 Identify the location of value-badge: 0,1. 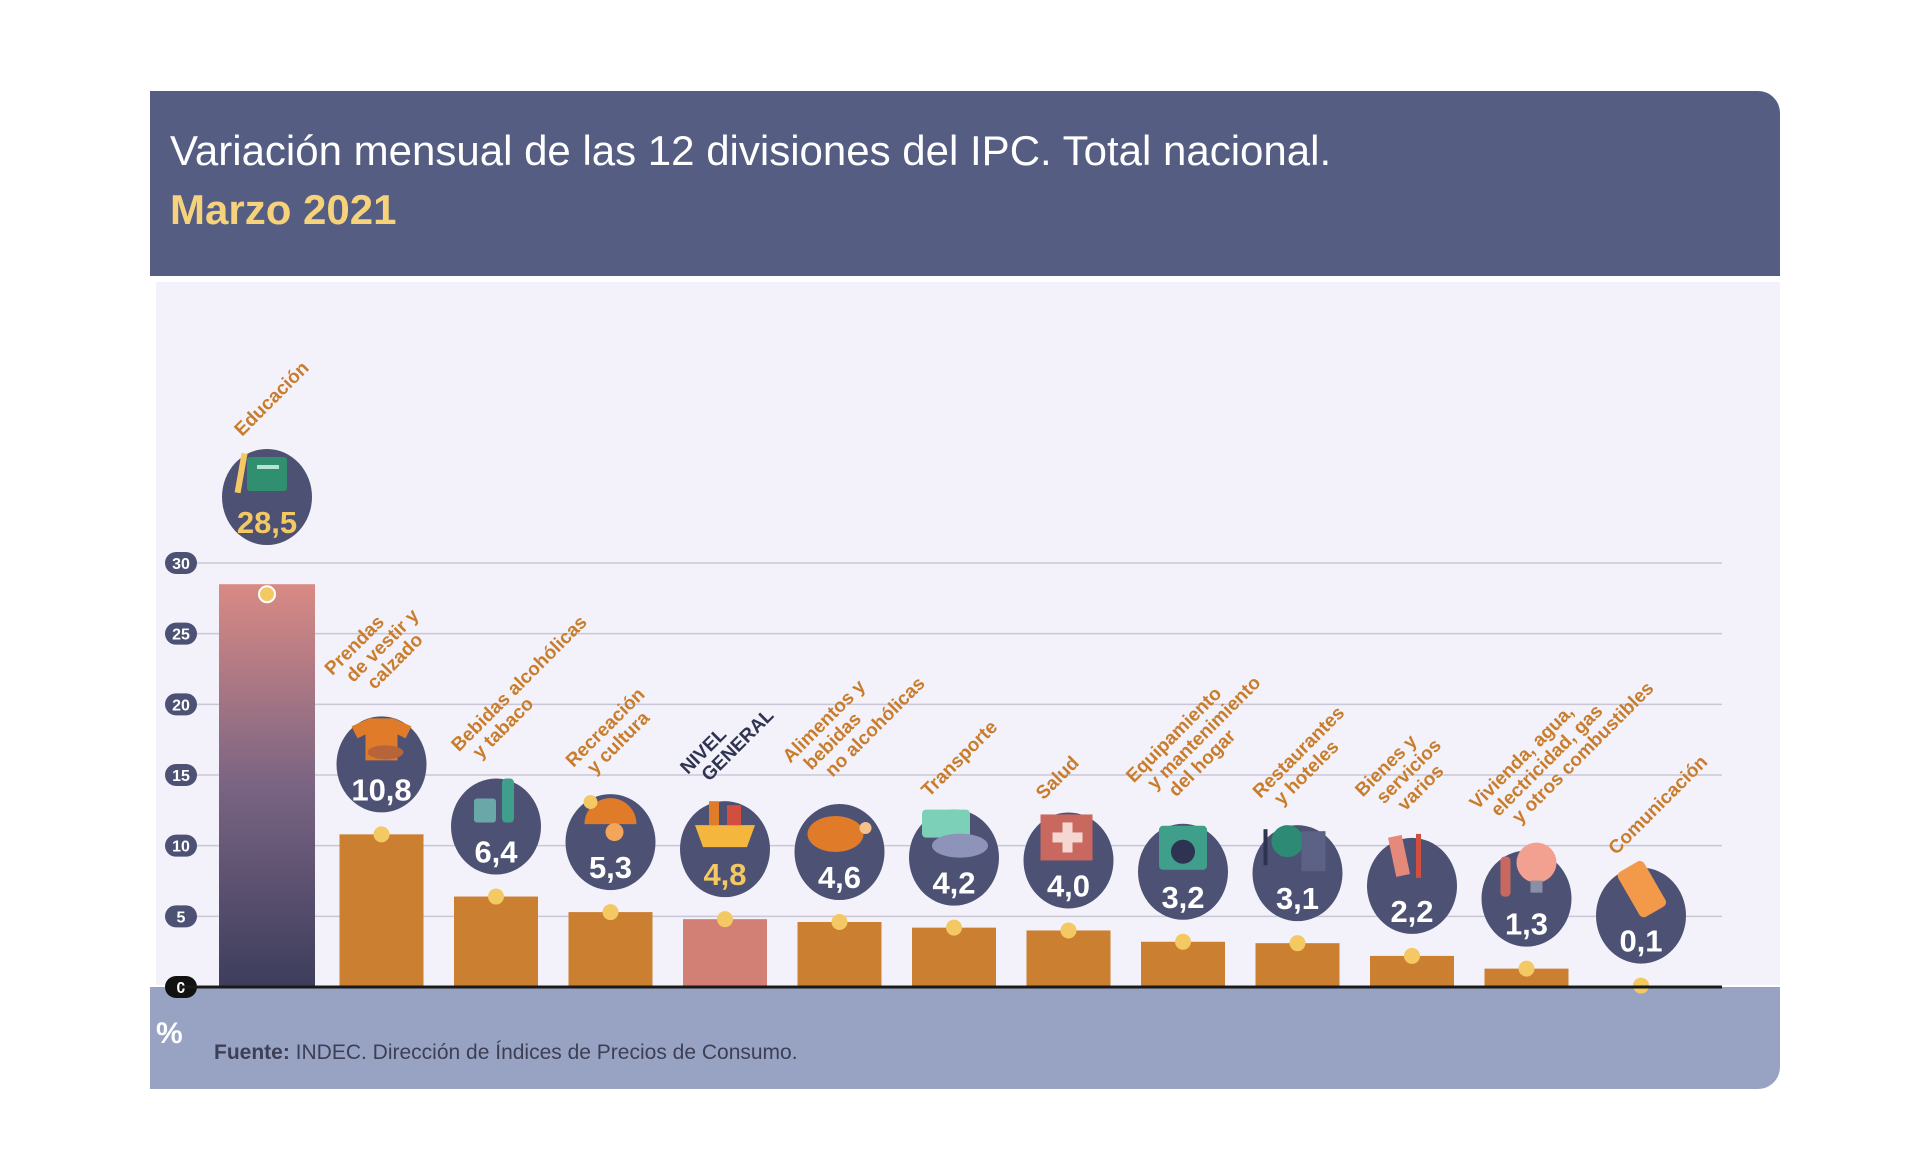
(1641, 912).